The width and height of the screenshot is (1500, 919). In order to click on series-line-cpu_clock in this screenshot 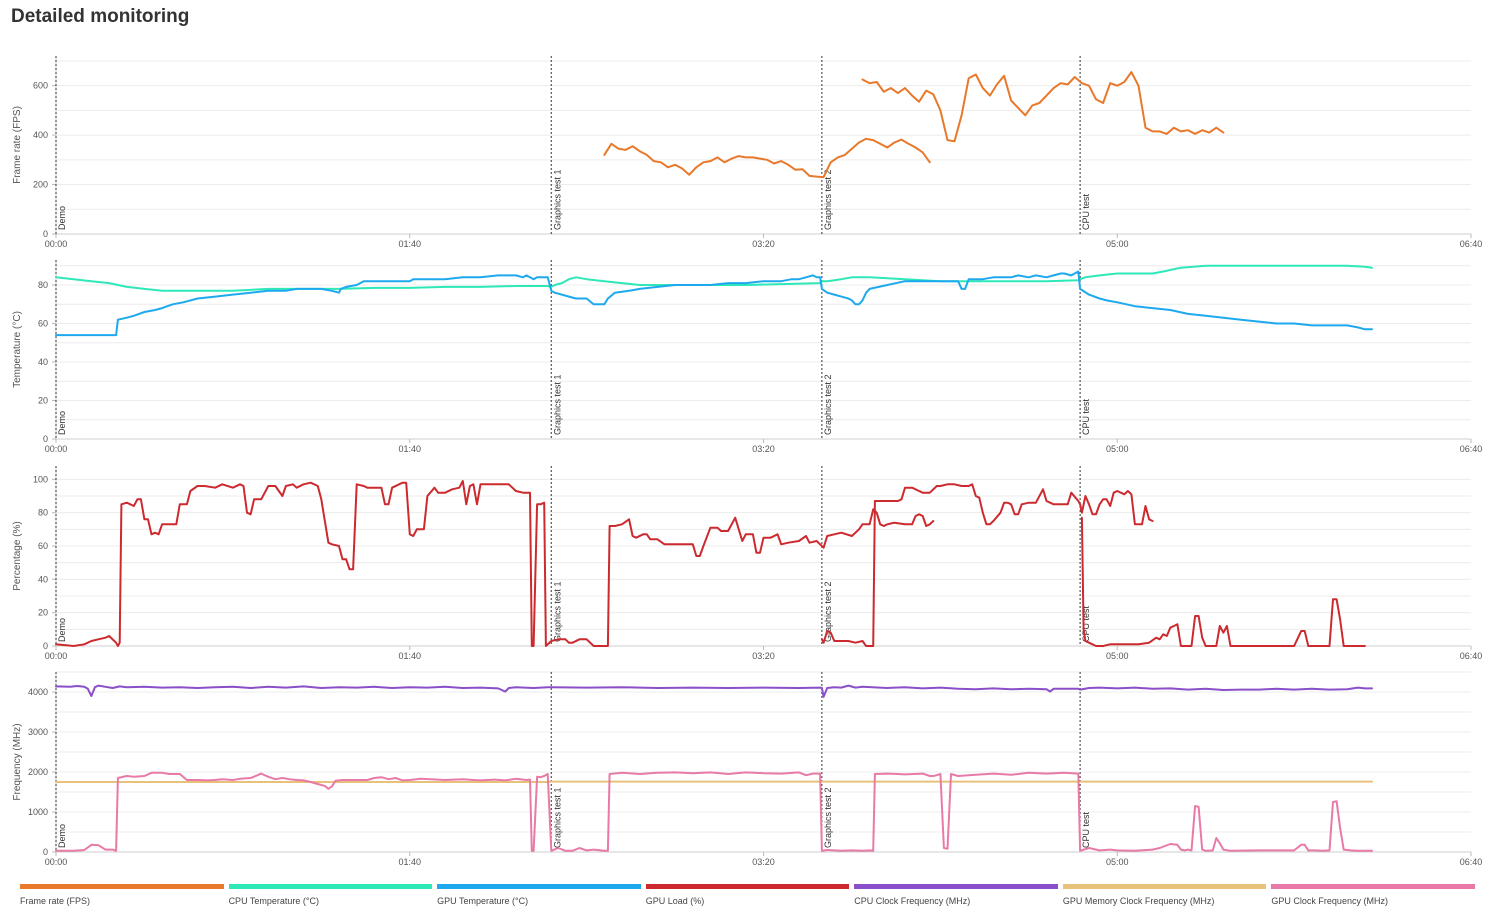, I will do `click(714, 691)`.